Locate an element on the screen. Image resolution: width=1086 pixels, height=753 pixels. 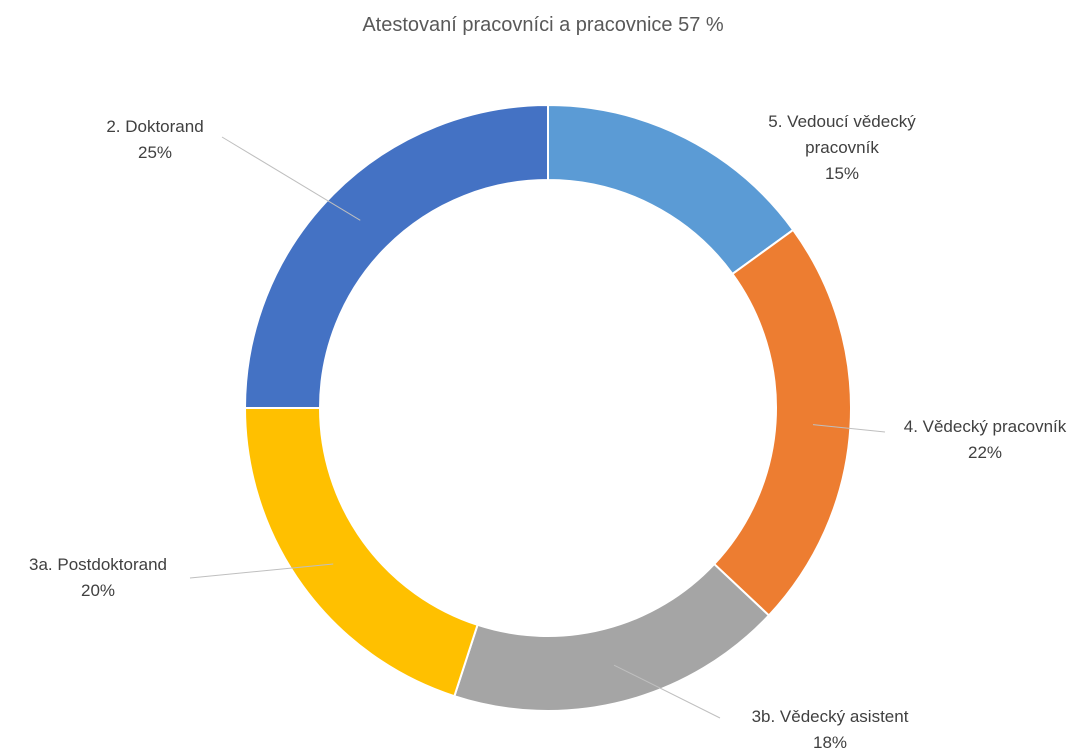
category-label: 5. Vedoucí vědecký pracovník is located at coordinates (842, 134).